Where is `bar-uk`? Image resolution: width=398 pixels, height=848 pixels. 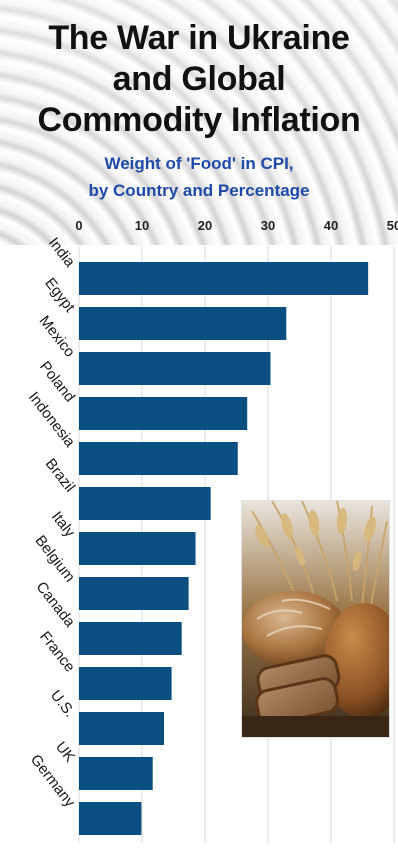
bar-uk is located at coordinates (116, 773).